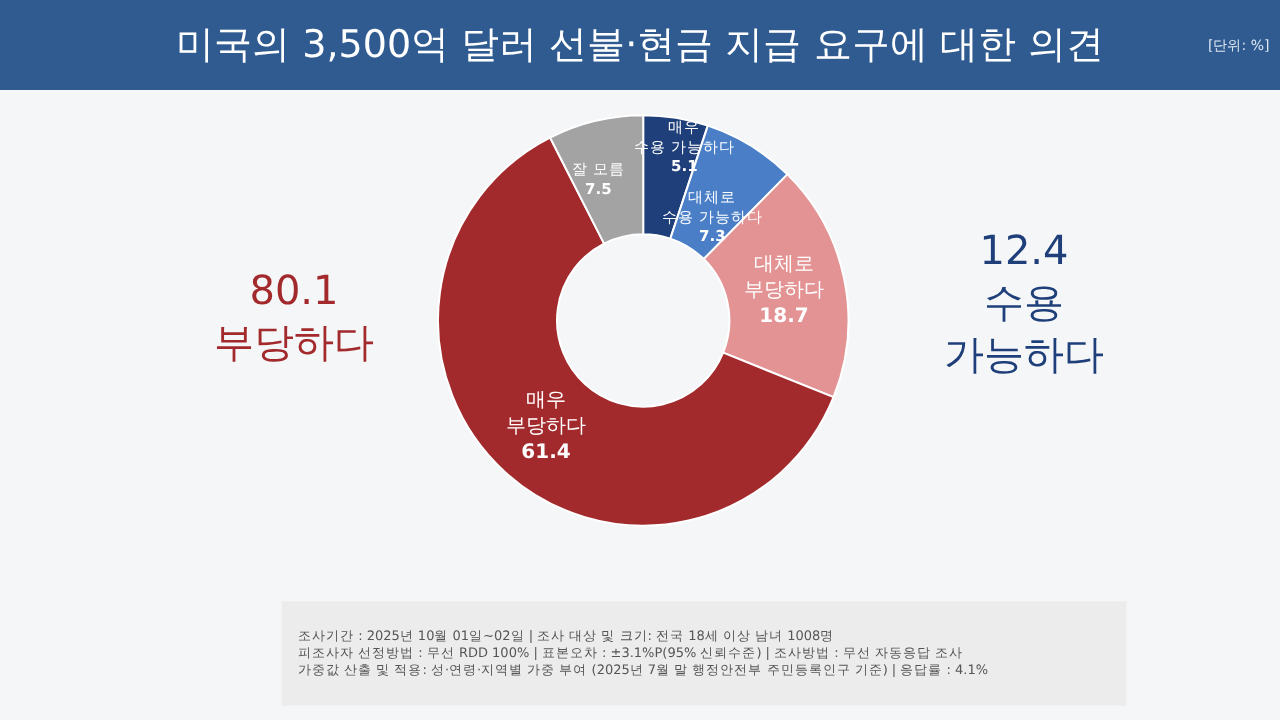  Describe the element at coordinates (640, 44) in the screenshot. I see `chart-title: 미국의 3,500억 달러 선불·현금 지급 요구에 대한 의견` at that location.